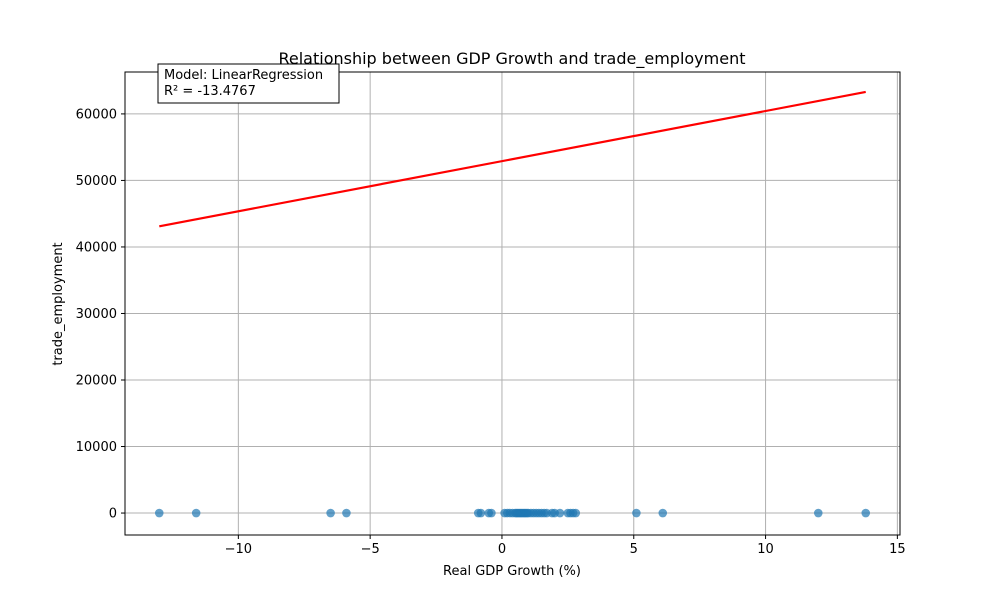  Describe the element at coordinates (96, 114) in the screenshot. I see `y-tick-label: 60000` at that location.